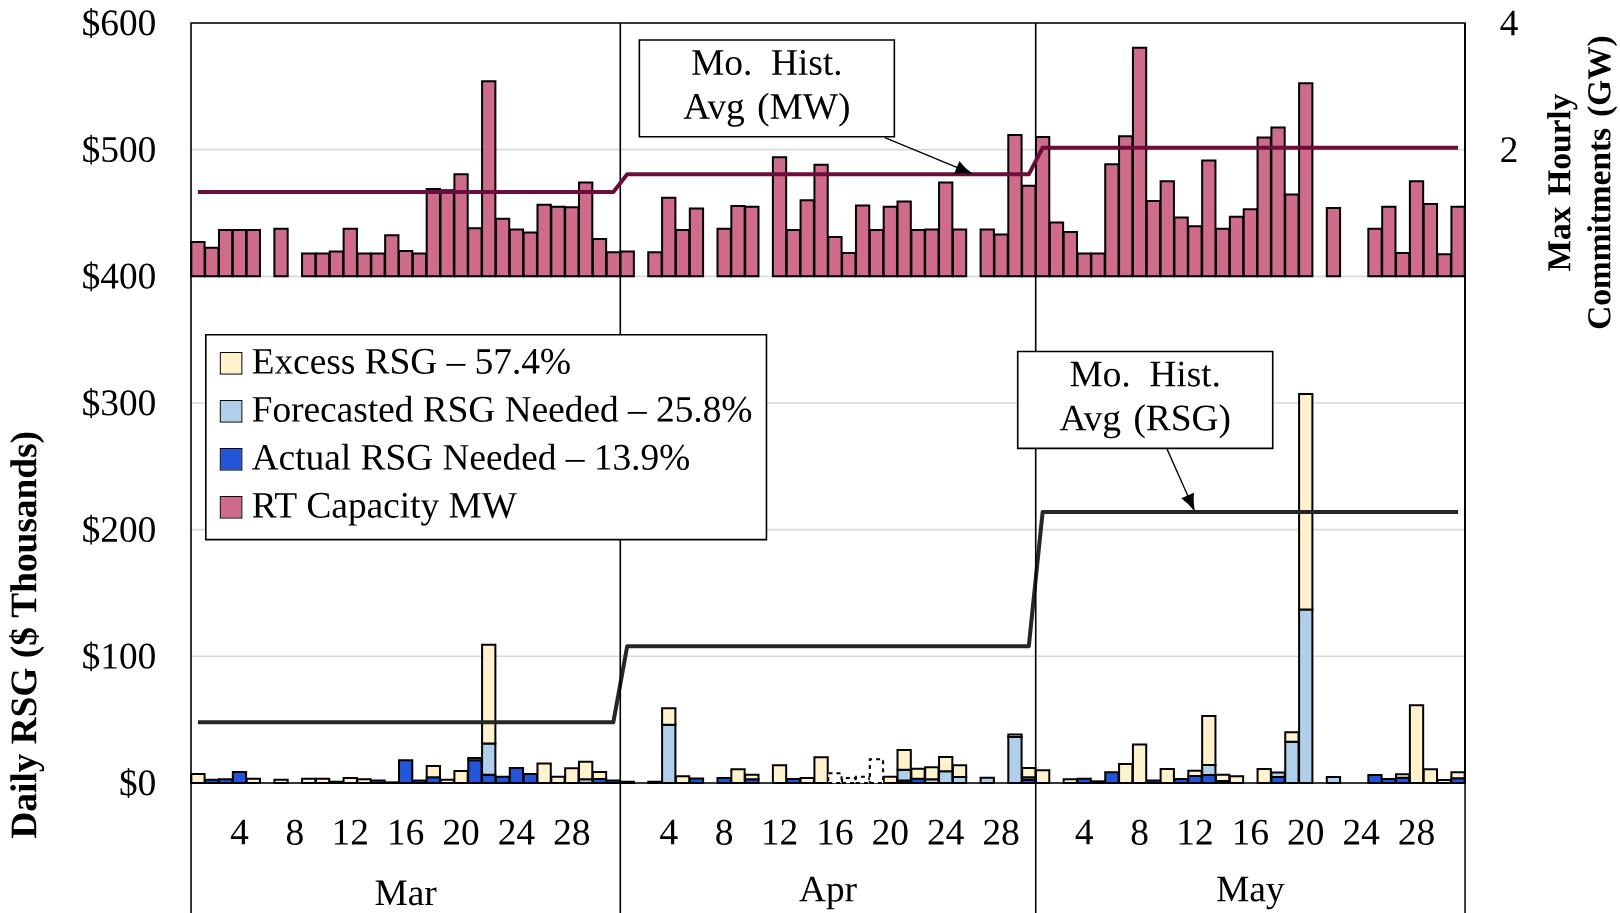 This screenshot has height=913, width=1620. What do you see at coordinates (119, 403) in the screenshot?
I see `y-tick-label: $300` at bounding box center [119, 403].